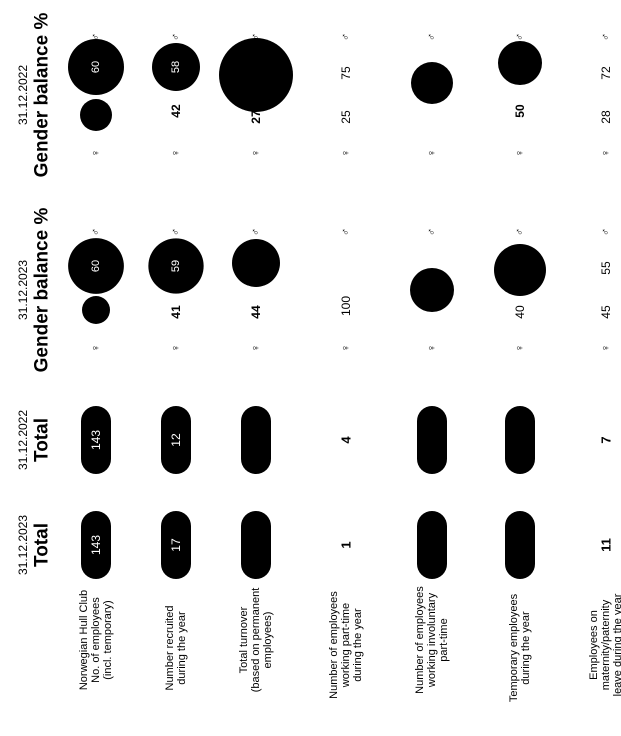 The width and height of the screenshot is (621, 736). I want to click on gender-2022-female-value: 27, so click(256, 117).